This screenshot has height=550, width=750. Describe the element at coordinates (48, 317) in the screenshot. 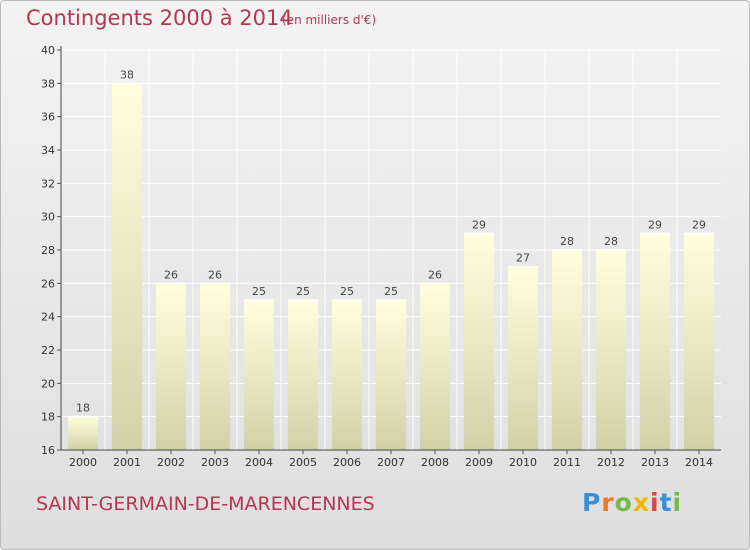

I see `y-tick-label: 24` at that location.